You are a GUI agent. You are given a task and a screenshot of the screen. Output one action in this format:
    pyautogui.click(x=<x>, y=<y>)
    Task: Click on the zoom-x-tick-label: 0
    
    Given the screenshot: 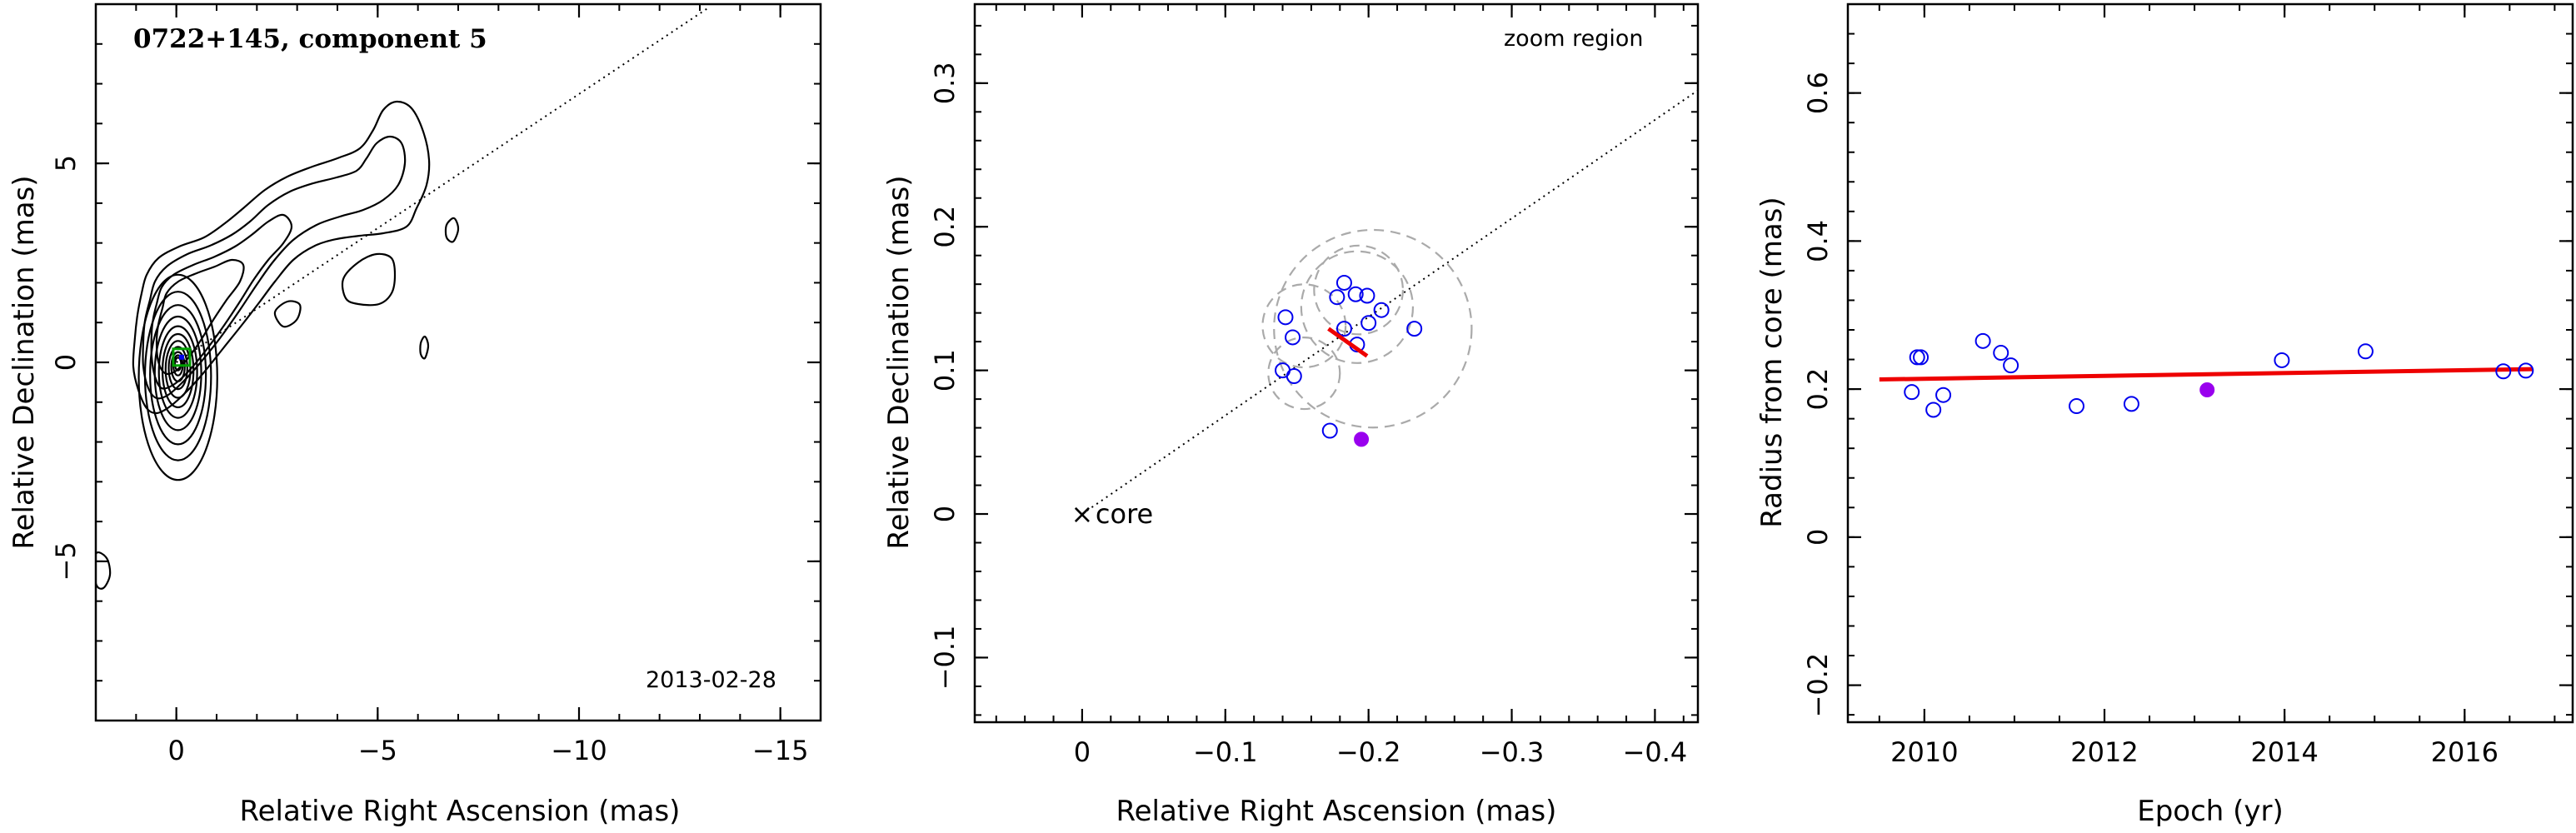 What is the action you would take?
    pyautogui.click(x=1082, y=752)
    